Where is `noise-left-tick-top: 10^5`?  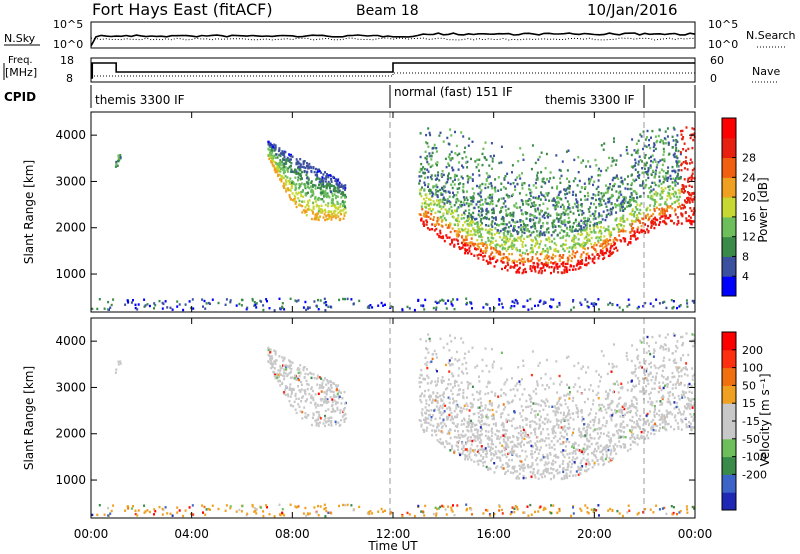 noise-left-tick-top: 10^5 is located at coordinates (68, 24).